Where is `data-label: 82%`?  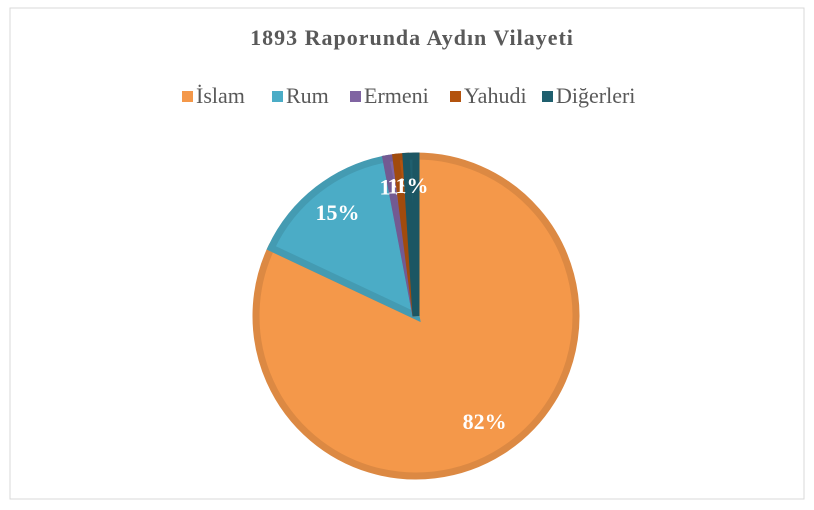 data-label: 82% is located at coordinates (485, 421).